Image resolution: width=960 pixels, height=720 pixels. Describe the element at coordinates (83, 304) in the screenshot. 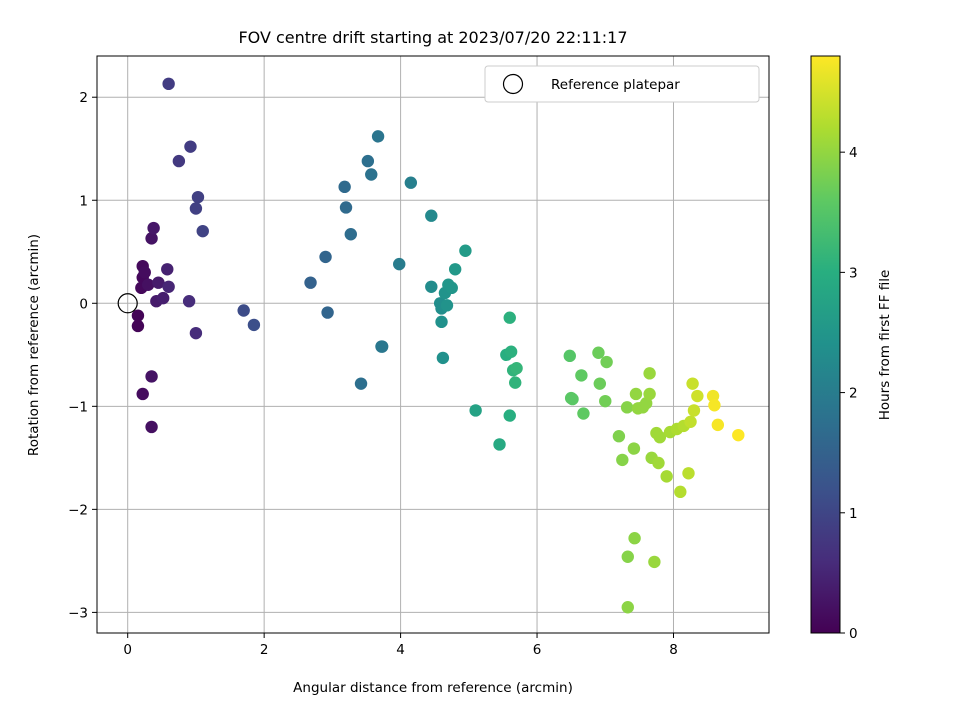

I see `y-tick-label: 0` at that location.